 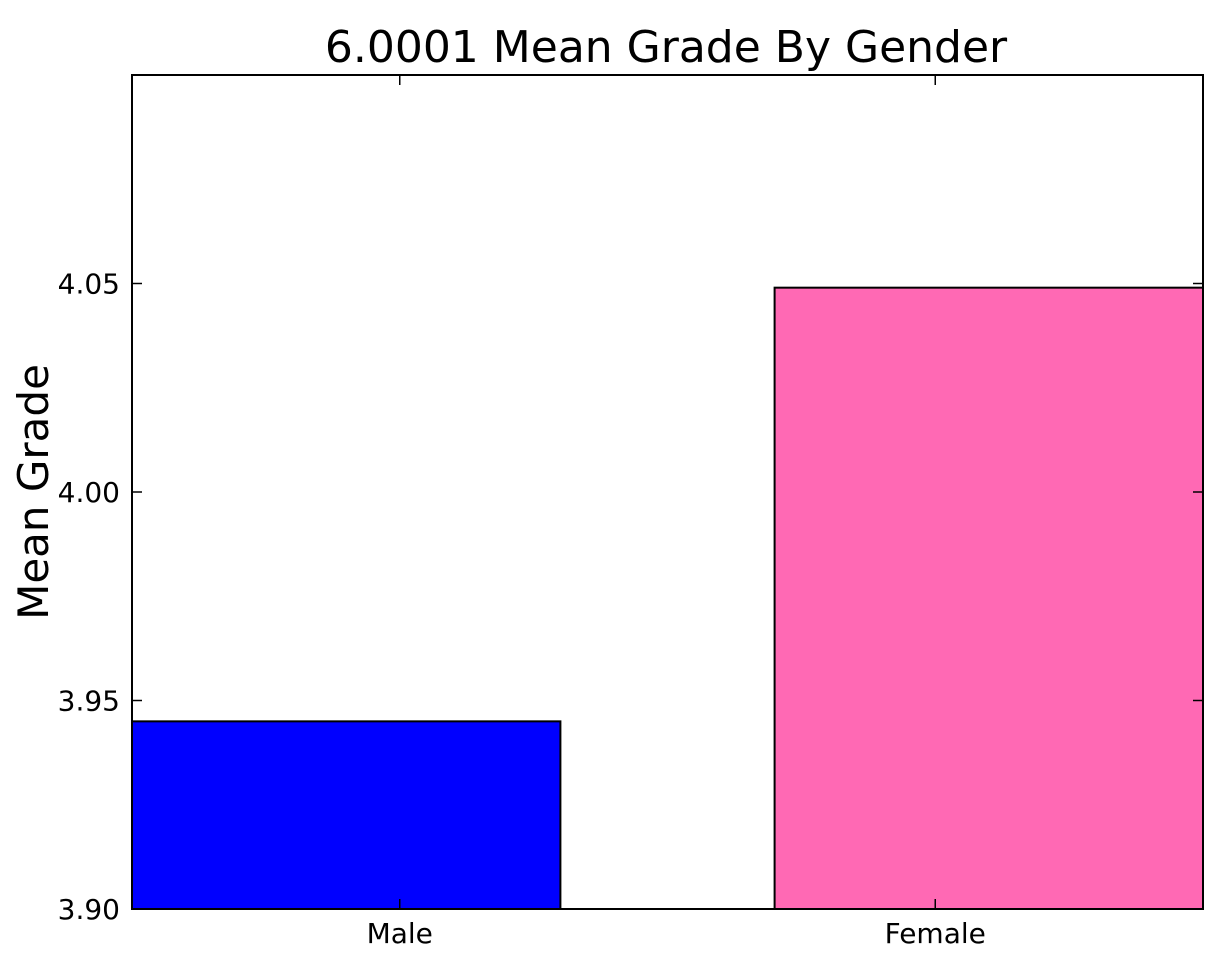 I want to click on y-axis-label: Mean Grade, so click(x=33, y=492).